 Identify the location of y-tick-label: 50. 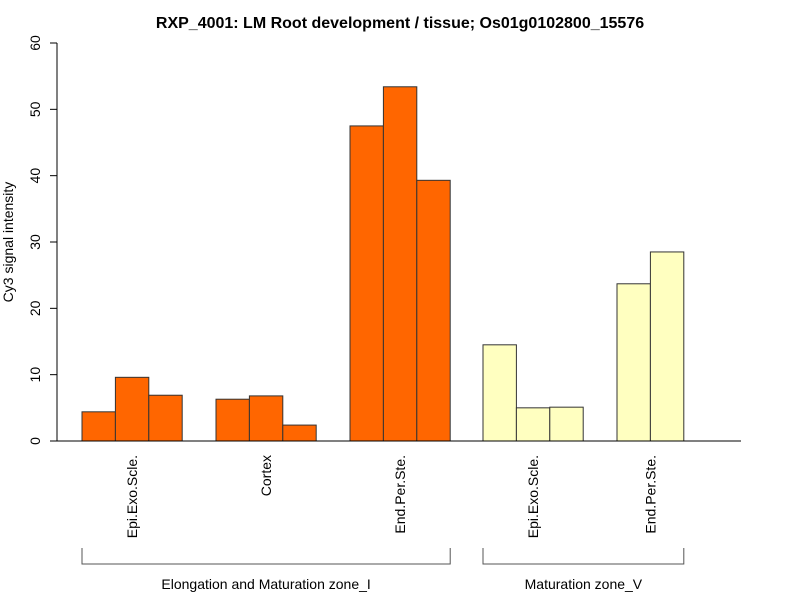
(35, 109).